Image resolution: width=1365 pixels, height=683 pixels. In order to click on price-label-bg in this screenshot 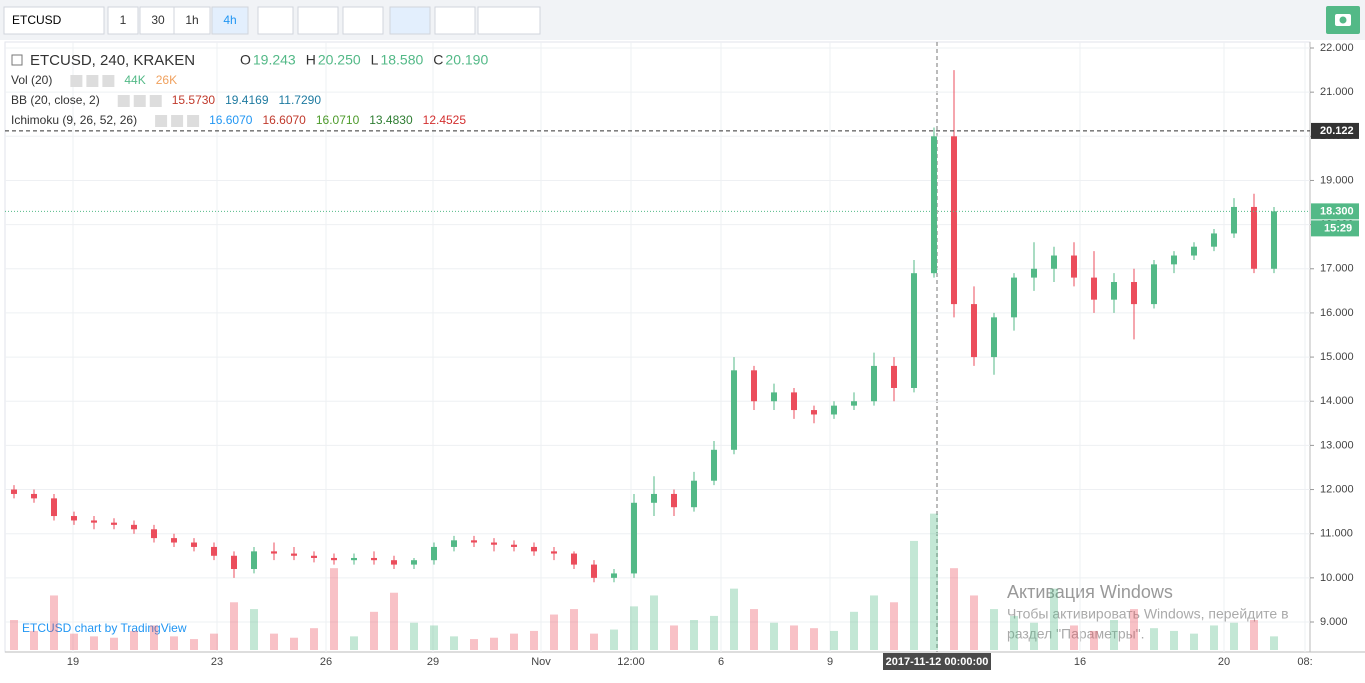, I will do `click(1335, 211)`.